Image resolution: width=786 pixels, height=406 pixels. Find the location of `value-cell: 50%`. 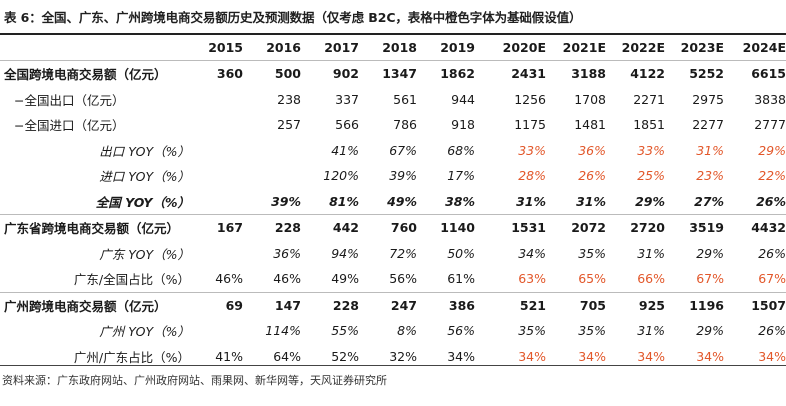

value-cell: 50% is located at coordinates (461, 253).